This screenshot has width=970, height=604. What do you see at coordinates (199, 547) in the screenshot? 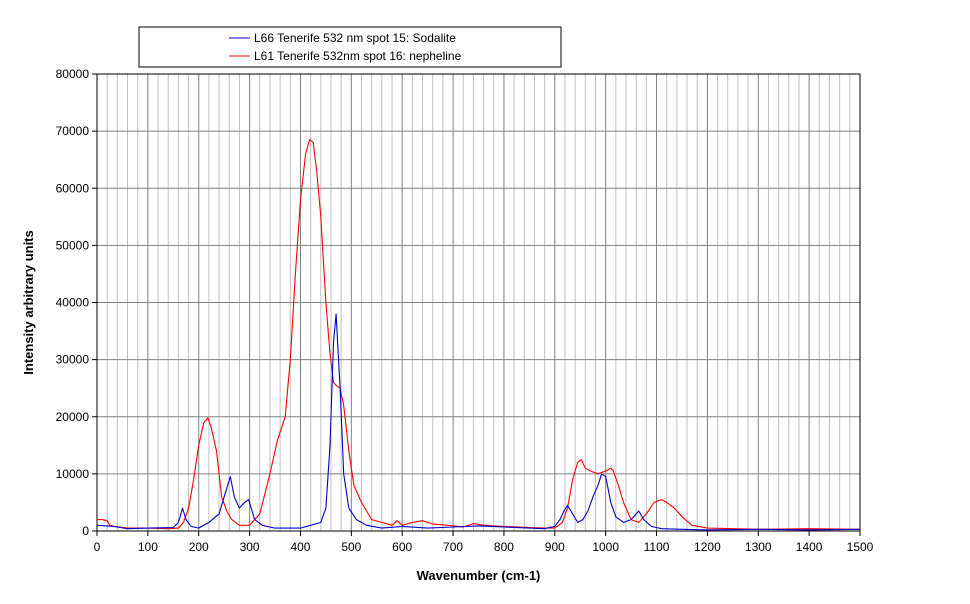
I see `x-tick-label: 200` at bounding box center [199, 547].